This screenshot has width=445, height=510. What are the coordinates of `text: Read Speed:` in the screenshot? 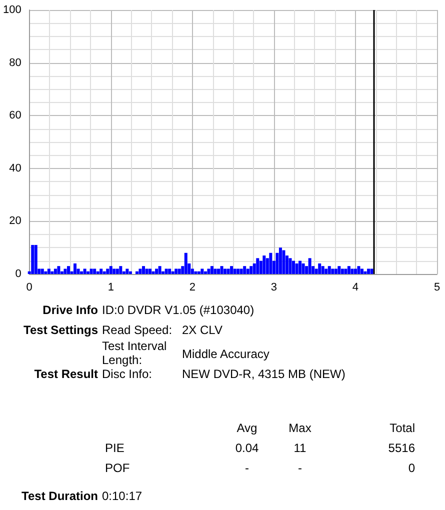 It's located at (137, 330).